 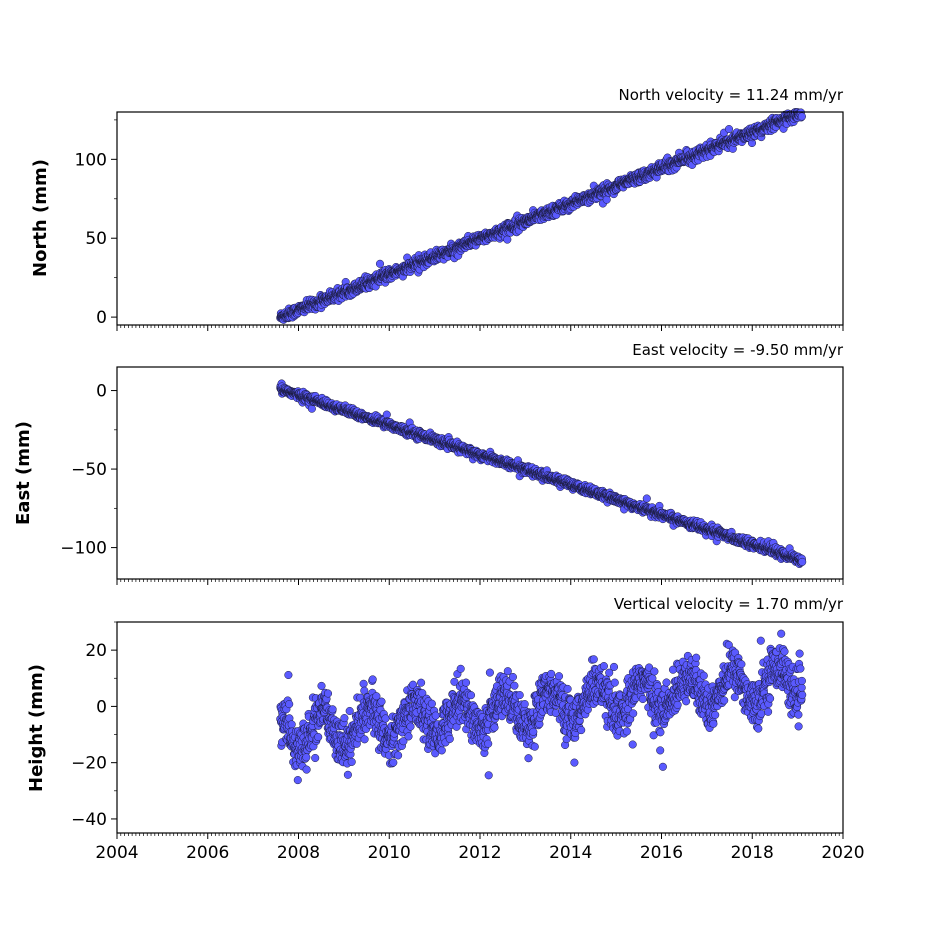 I want to click on north-x-ticks, so click(x=480, y=328).